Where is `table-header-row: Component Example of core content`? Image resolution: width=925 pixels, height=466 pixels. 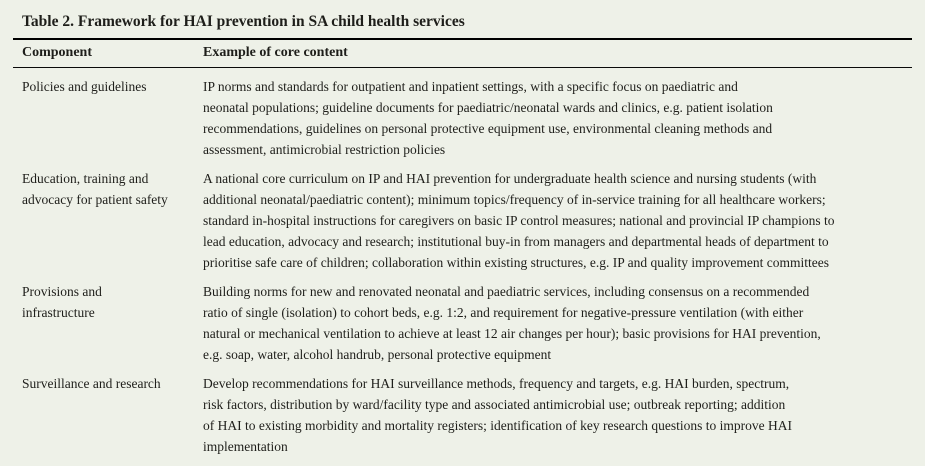
table-header-row: Component Example of core content is located at coordinates (462, 53).